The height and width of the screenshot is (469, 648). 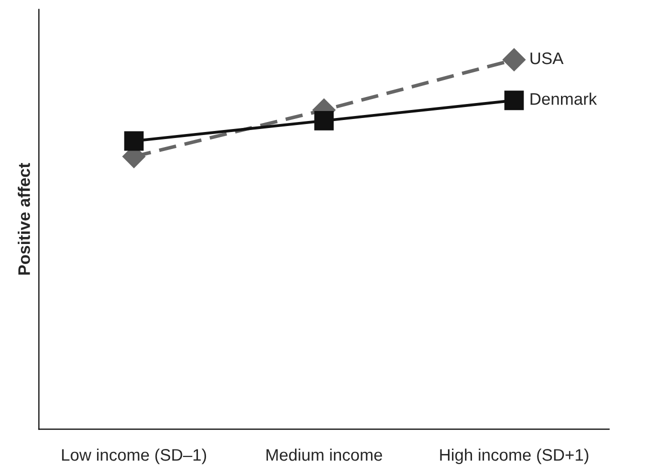 I want to click on x-tick-label: Low income (SD–1), so click(x=134, y=456).